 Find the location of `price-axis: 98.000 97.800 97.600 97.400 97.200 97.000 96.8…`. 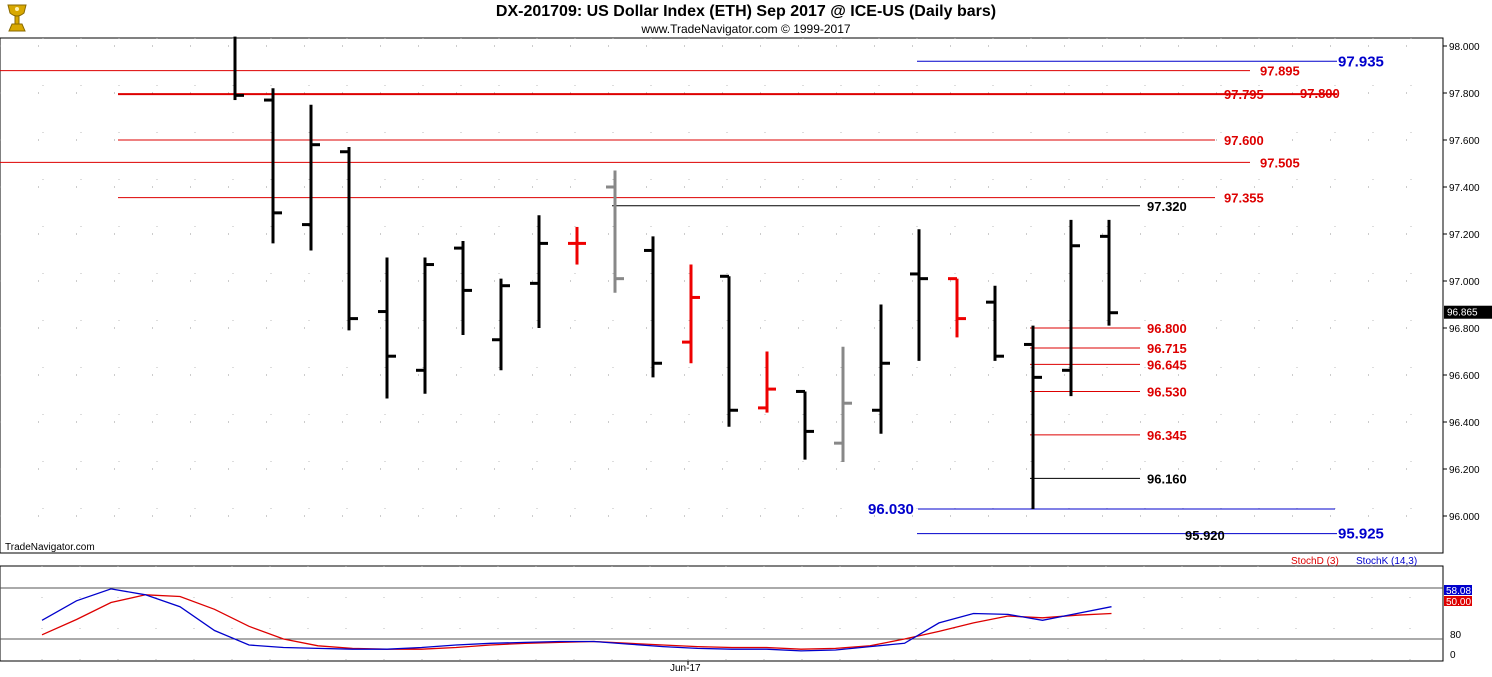

price-axis: 98.000 97.800 97.600 97.400 97.200 97.000 96.8… is located at coordinates (1461, 282).